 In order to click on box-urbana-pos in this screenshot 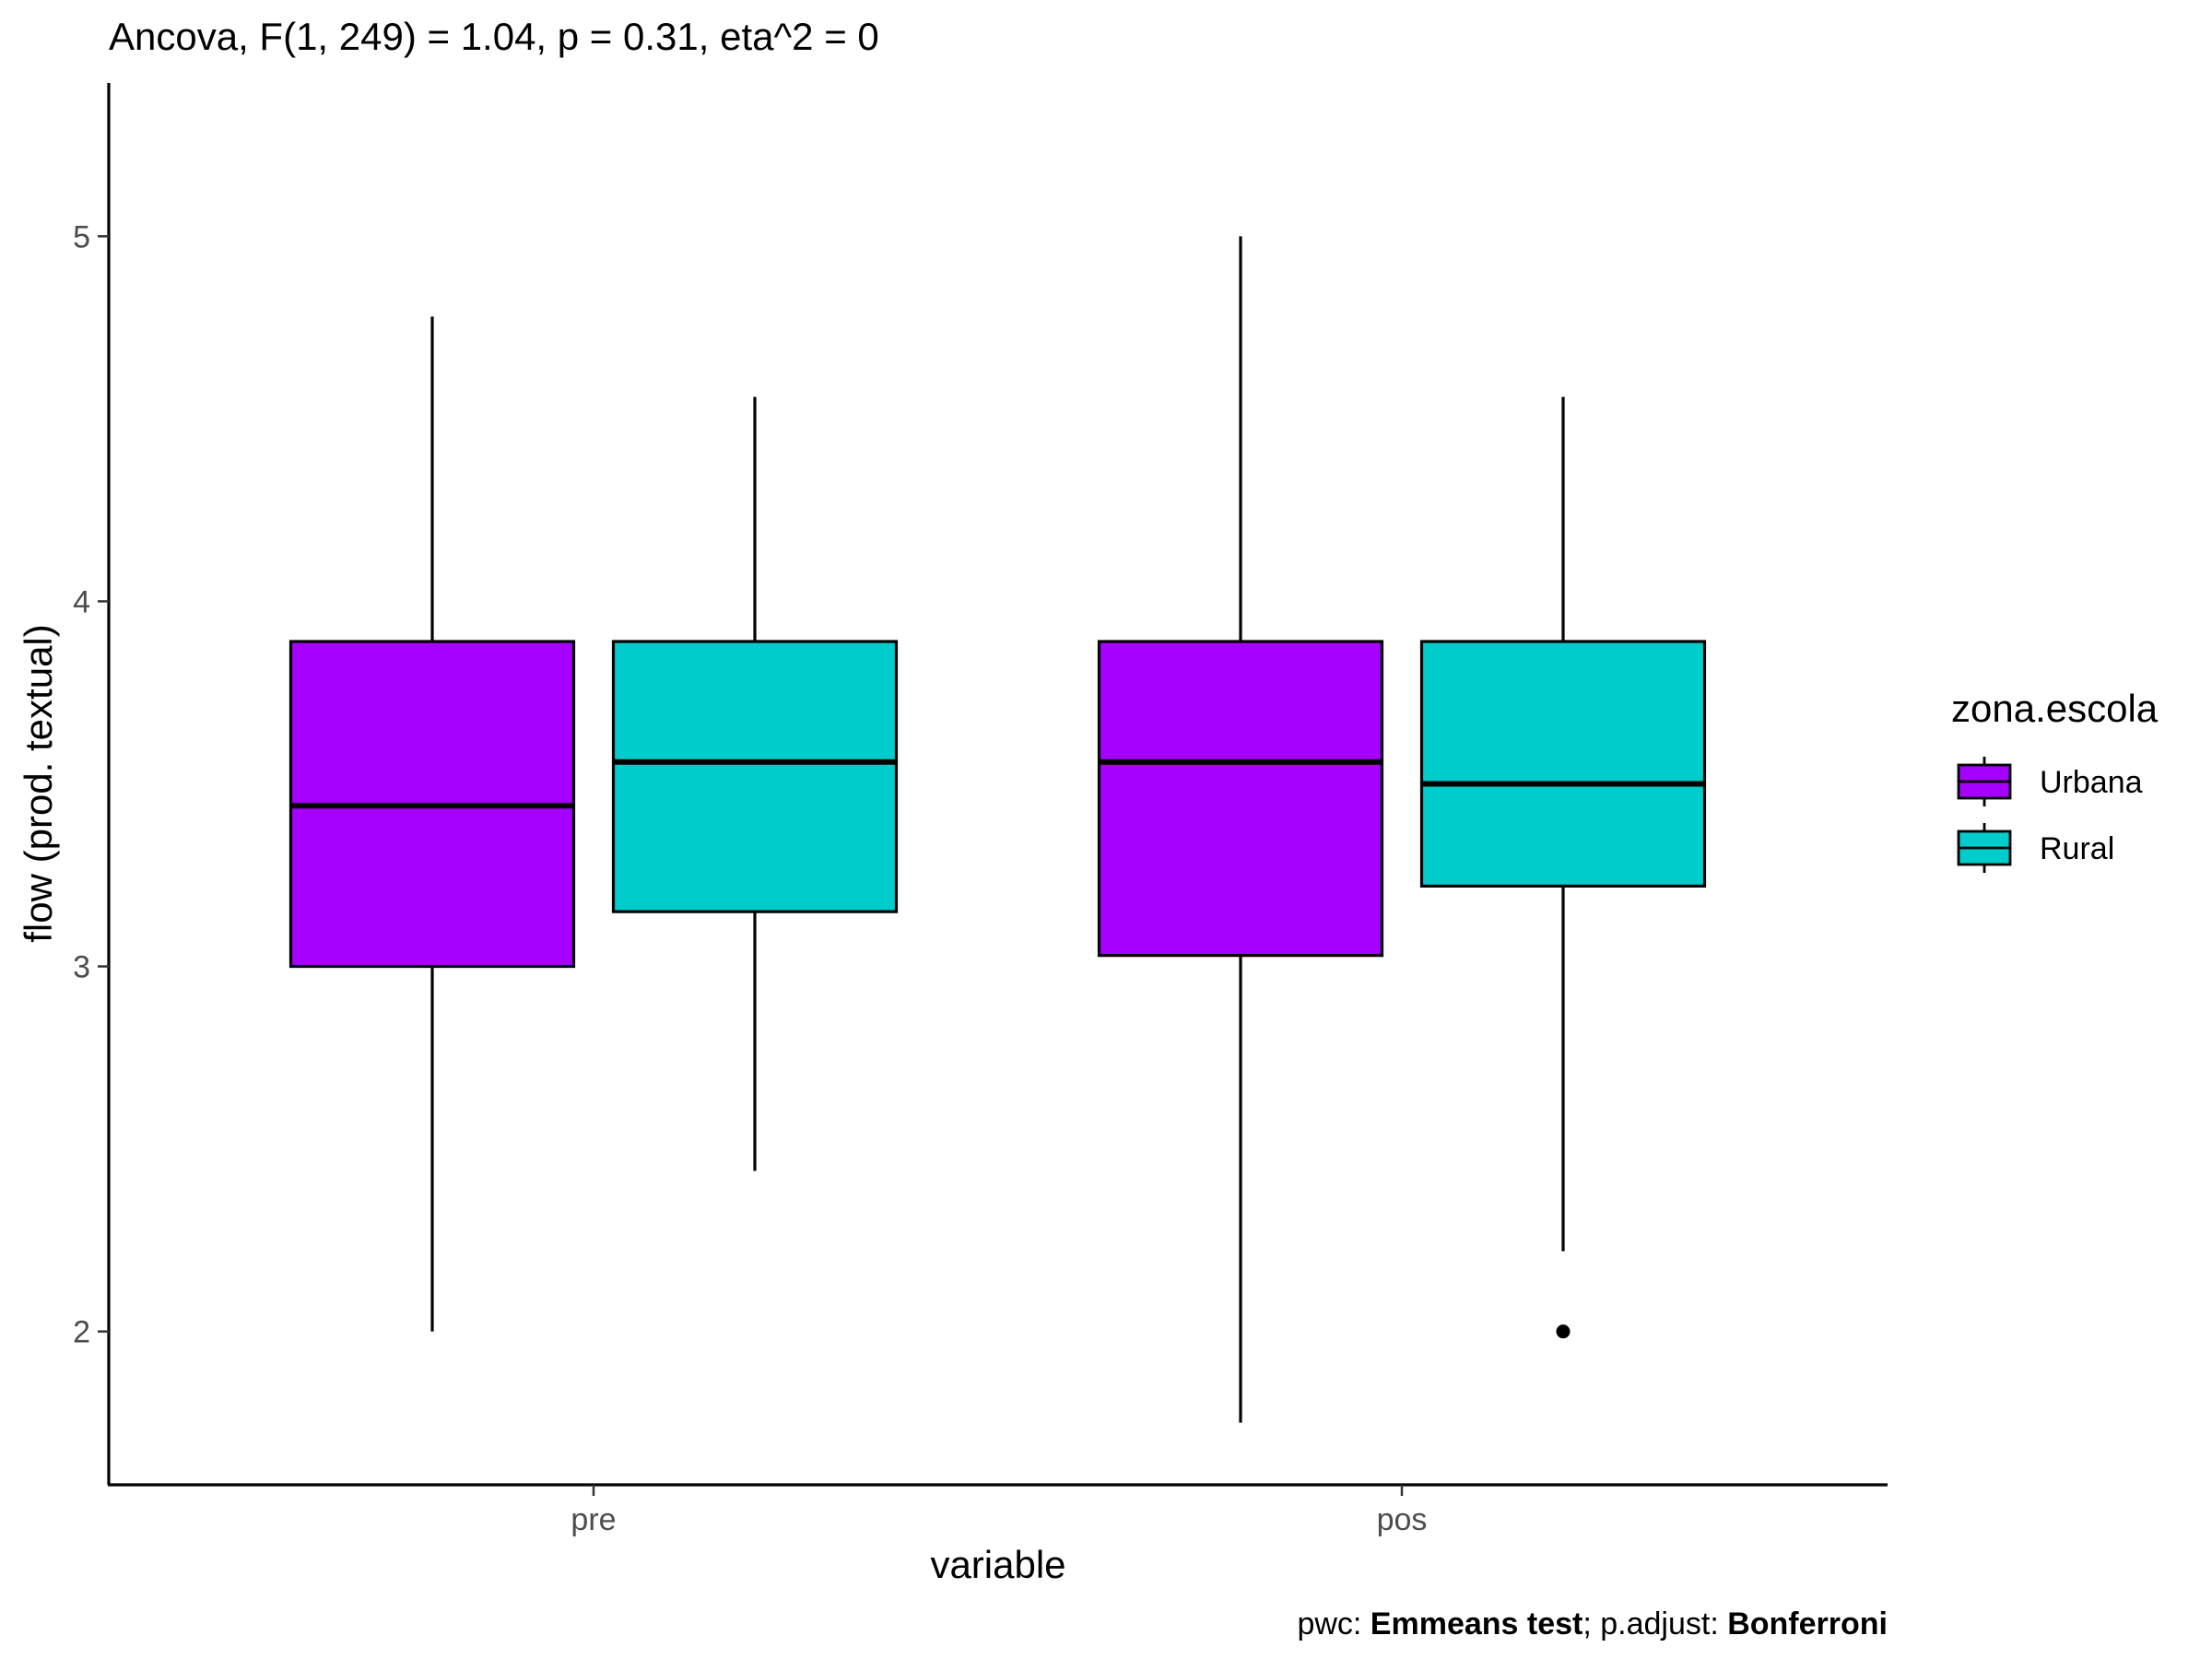, I will do `click(1240, 829)`.